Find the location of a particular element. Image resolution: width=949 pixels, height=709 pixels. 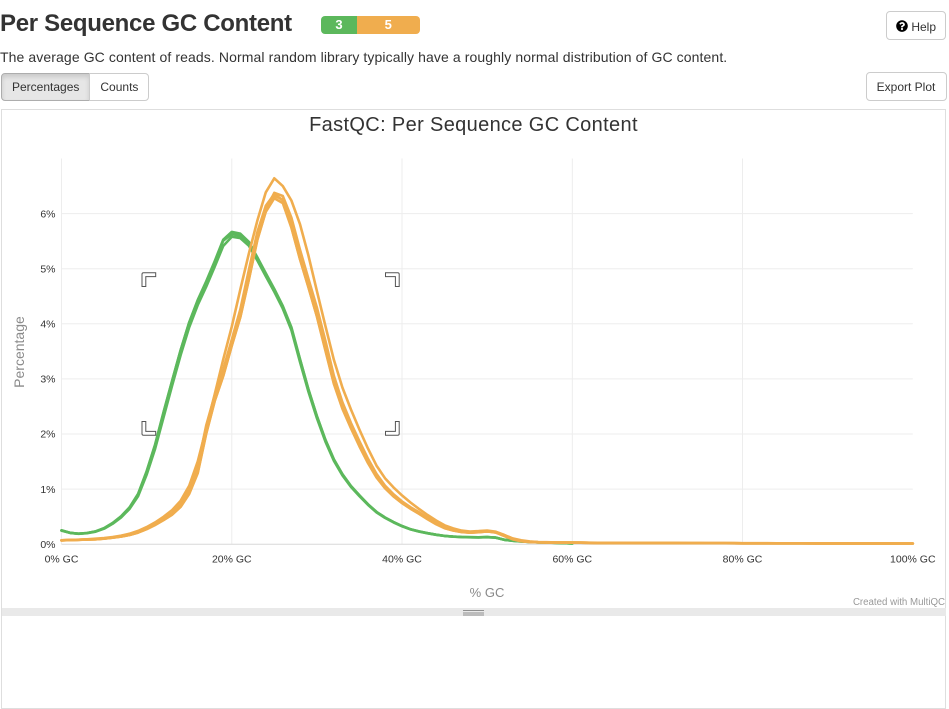

svg-text: 0% GC is located at coordinates (62, 559).